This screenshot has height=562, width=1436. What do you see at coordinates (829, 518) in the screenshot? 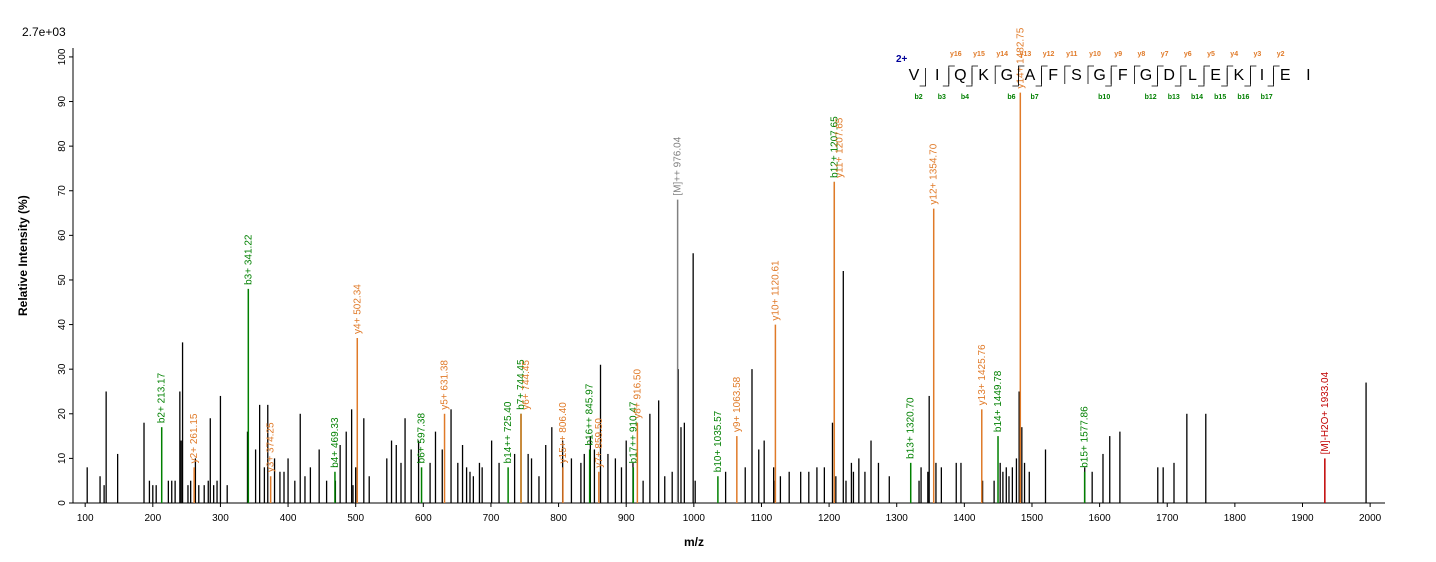
I see `x-tick-label: 1200` at bounding box center [829, 518].